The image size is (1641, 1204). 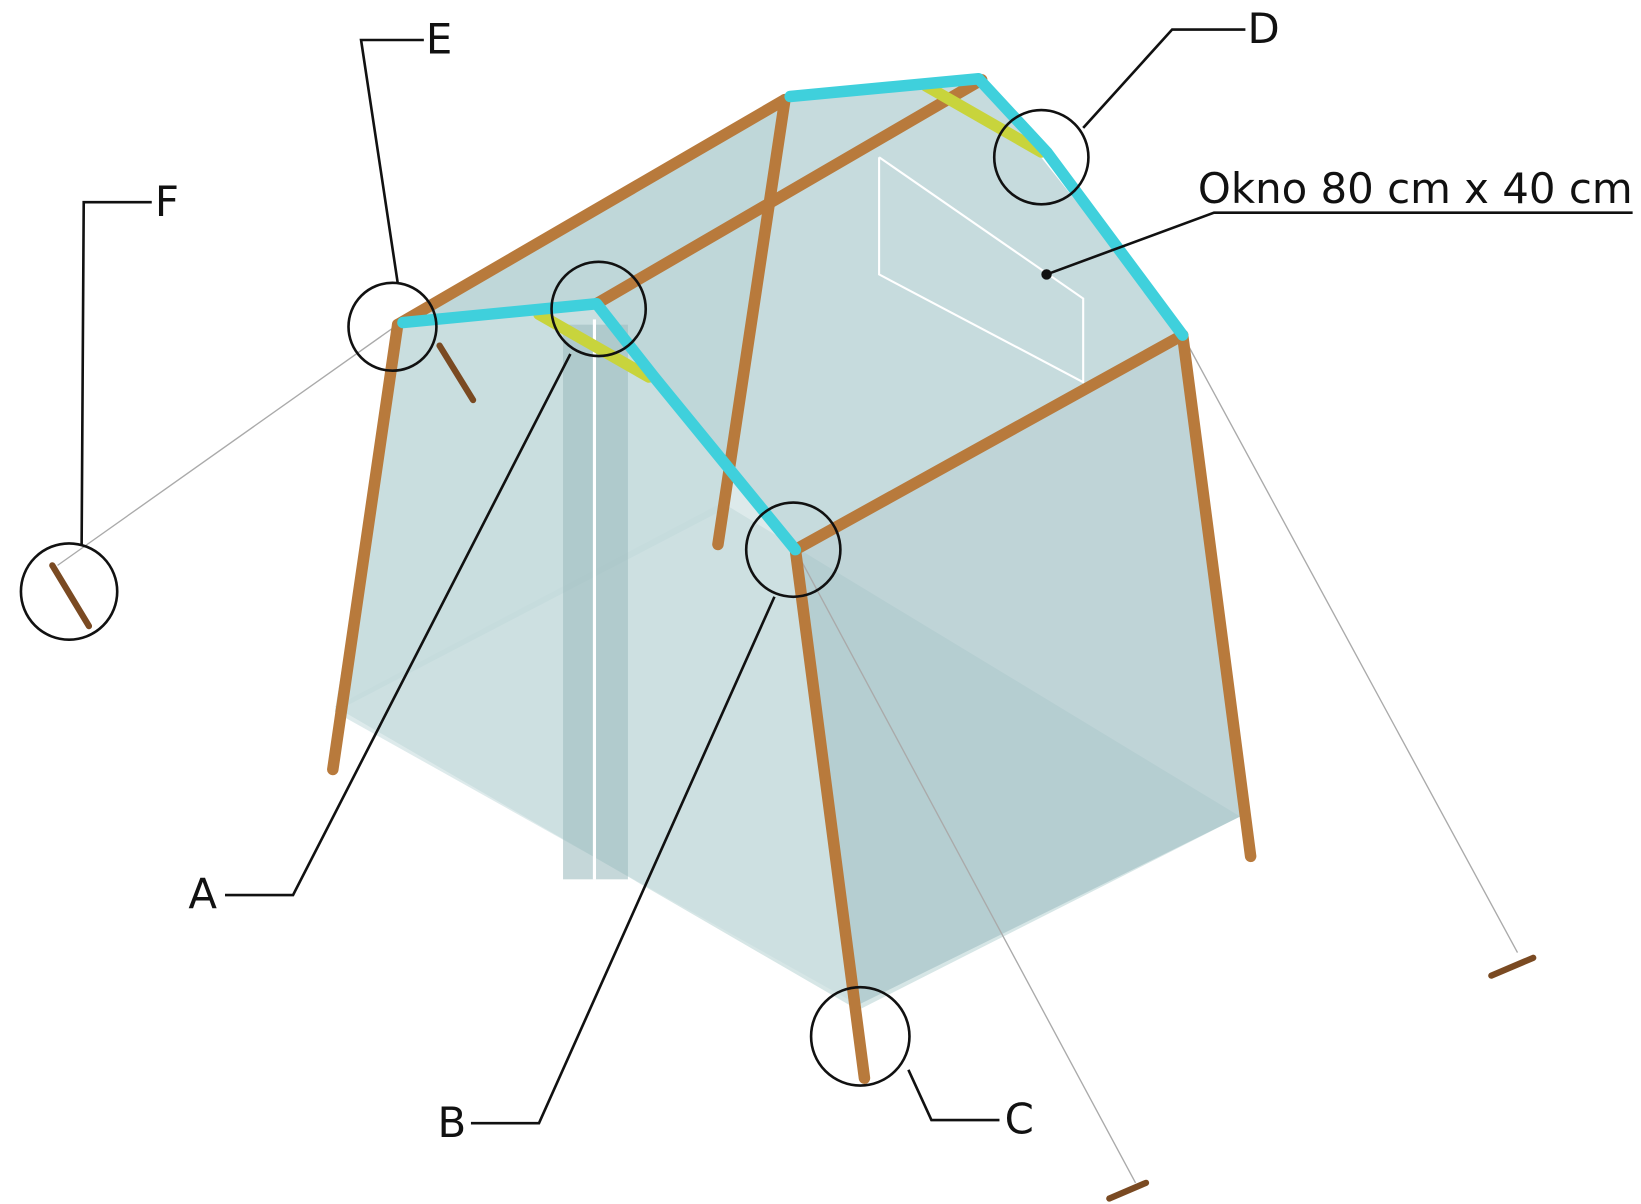 What do you see at coordinates (1415, 188) in the screenshot?
I see `window-annotation: Okno 80 cm x 40 cm` at bounding box center [1415, 188].